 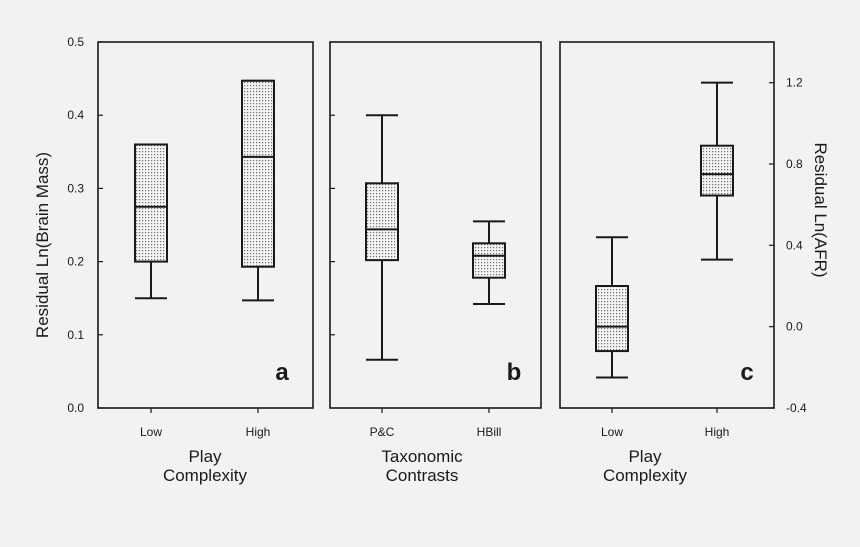 What do you see at coordinates (75, 335) in the screenshot?
I see `y-tick-label: 0.1` at bounding box center [75, 335].